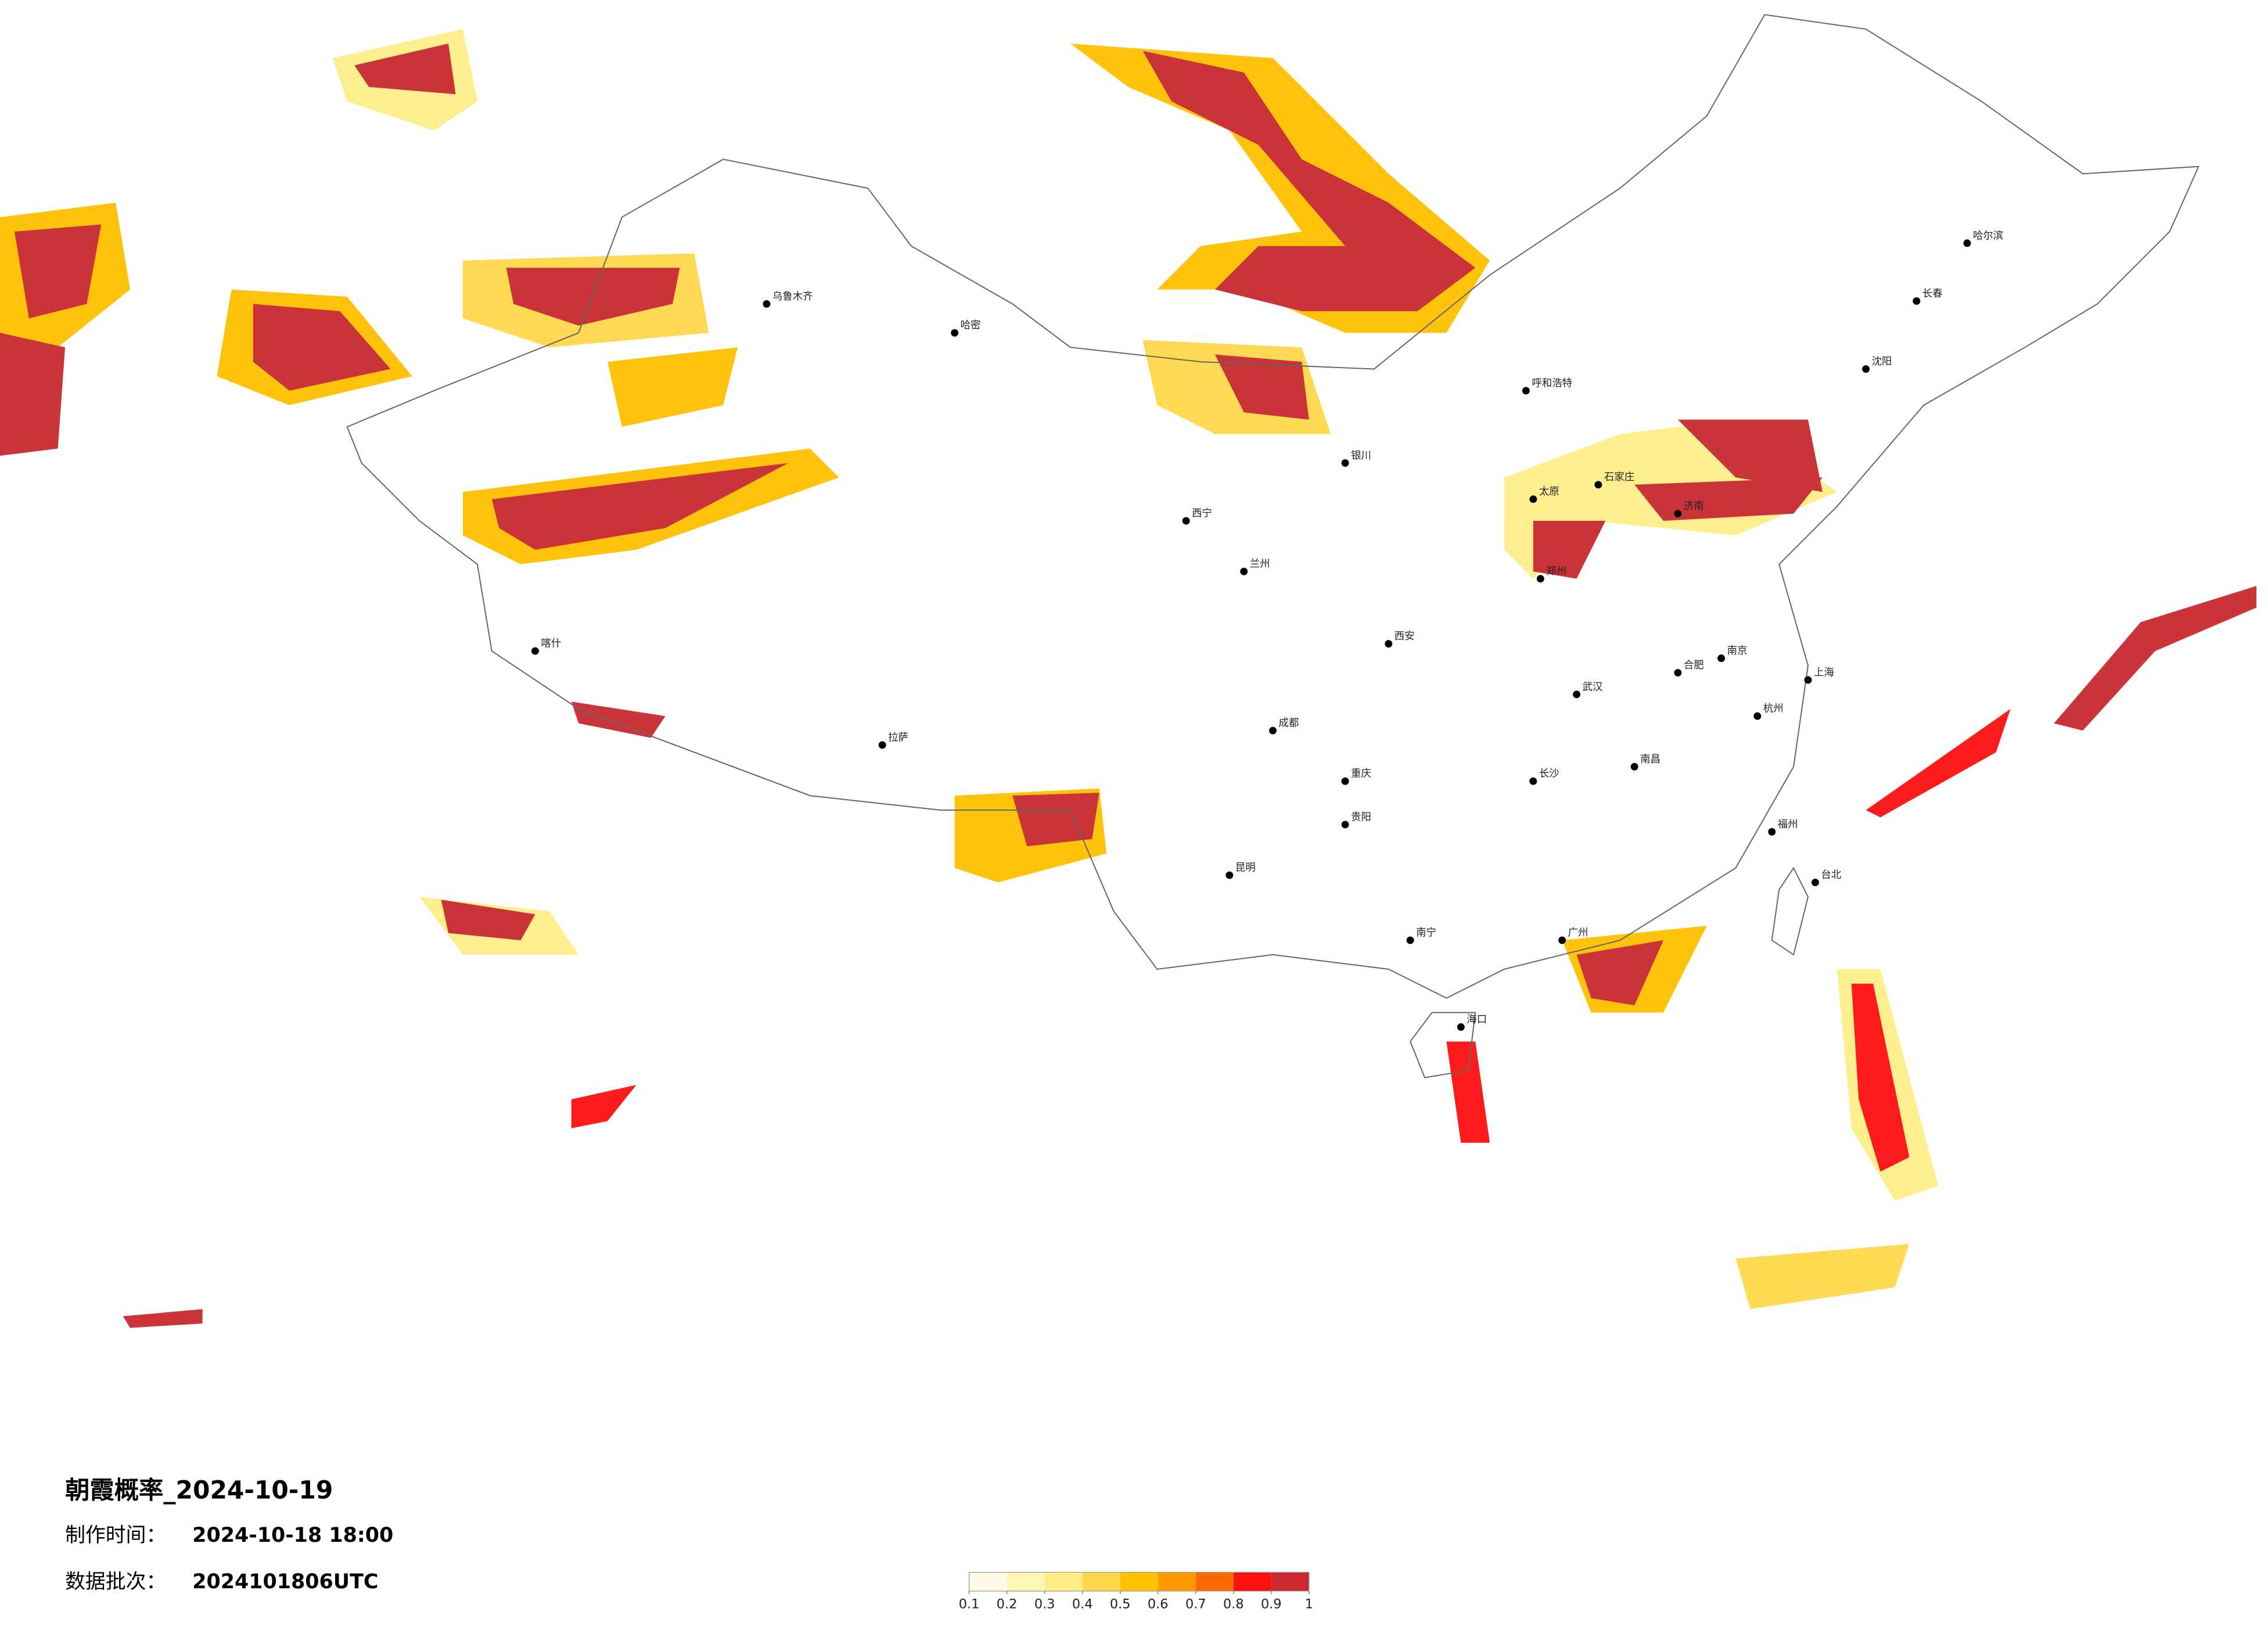 The image size is (2268, 1626). I want to click on legend-tick-label: 0.3, so click(1044, 1604).